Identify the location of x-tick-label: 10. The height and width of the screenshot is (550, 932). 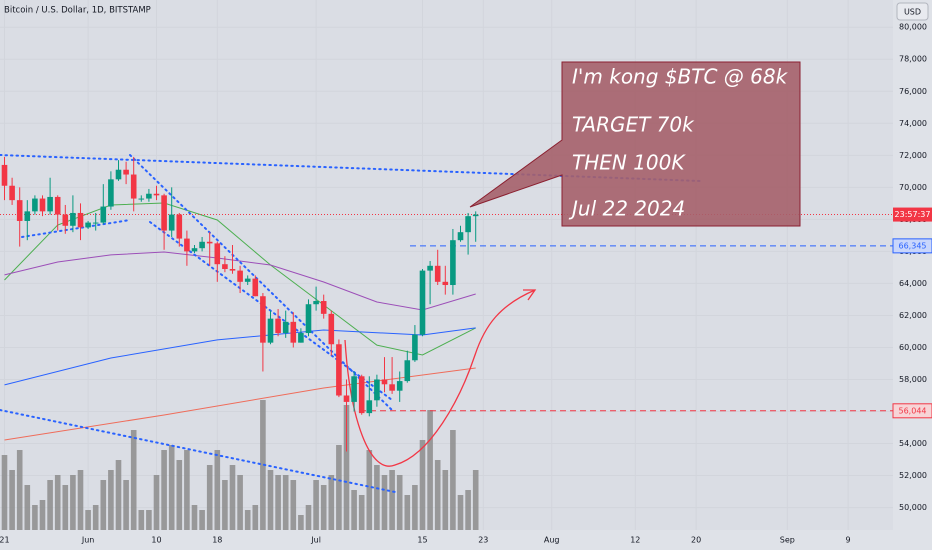
(156, 540).